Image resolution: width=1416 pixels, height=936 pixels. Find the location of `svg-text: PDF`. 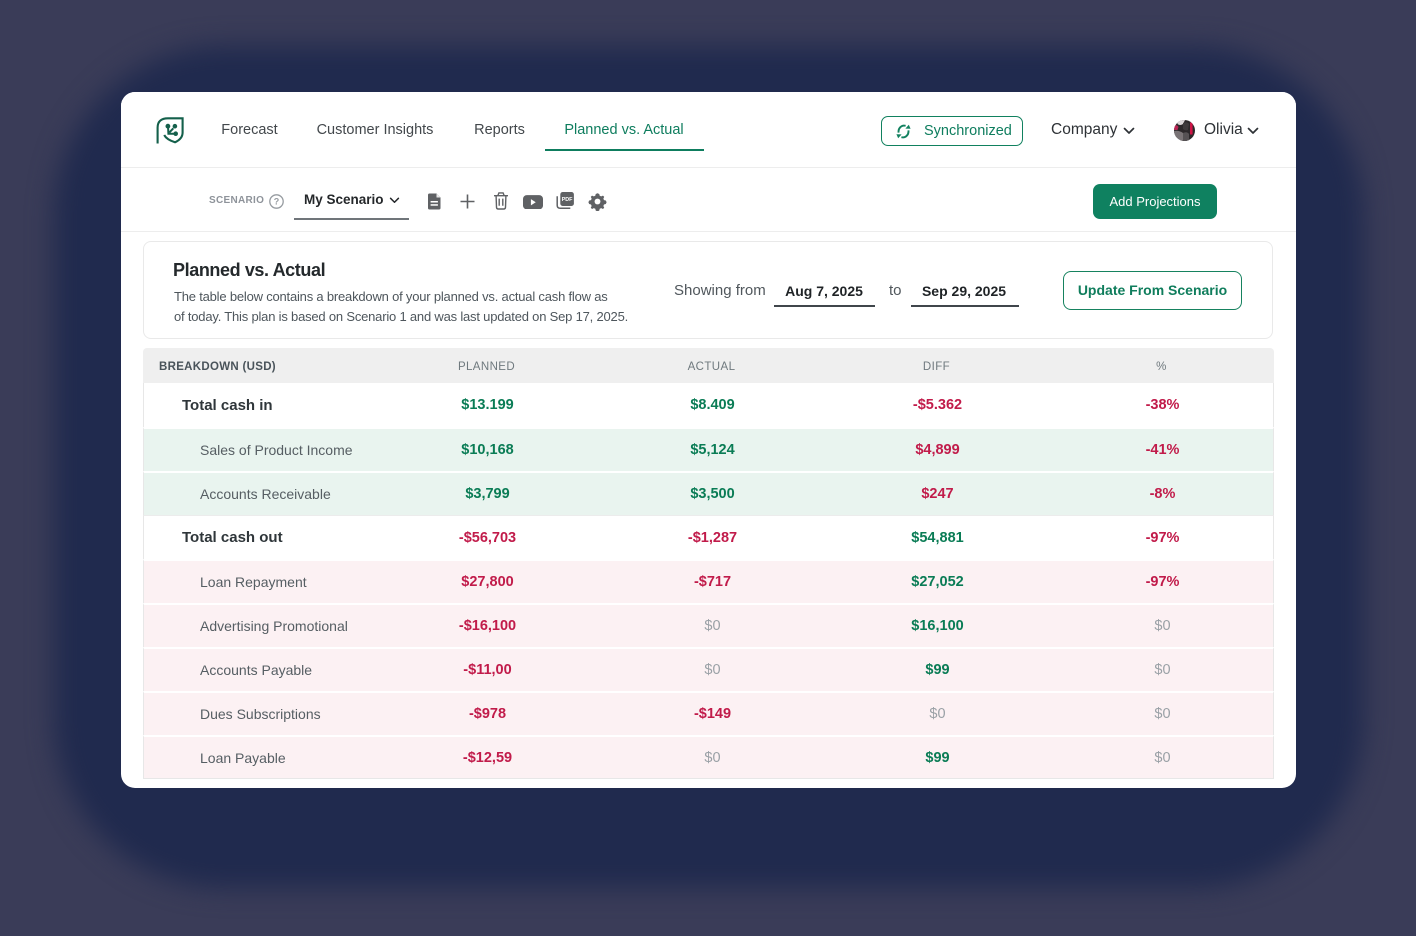

svg-text: PDF is located at coordinates (567, 200).